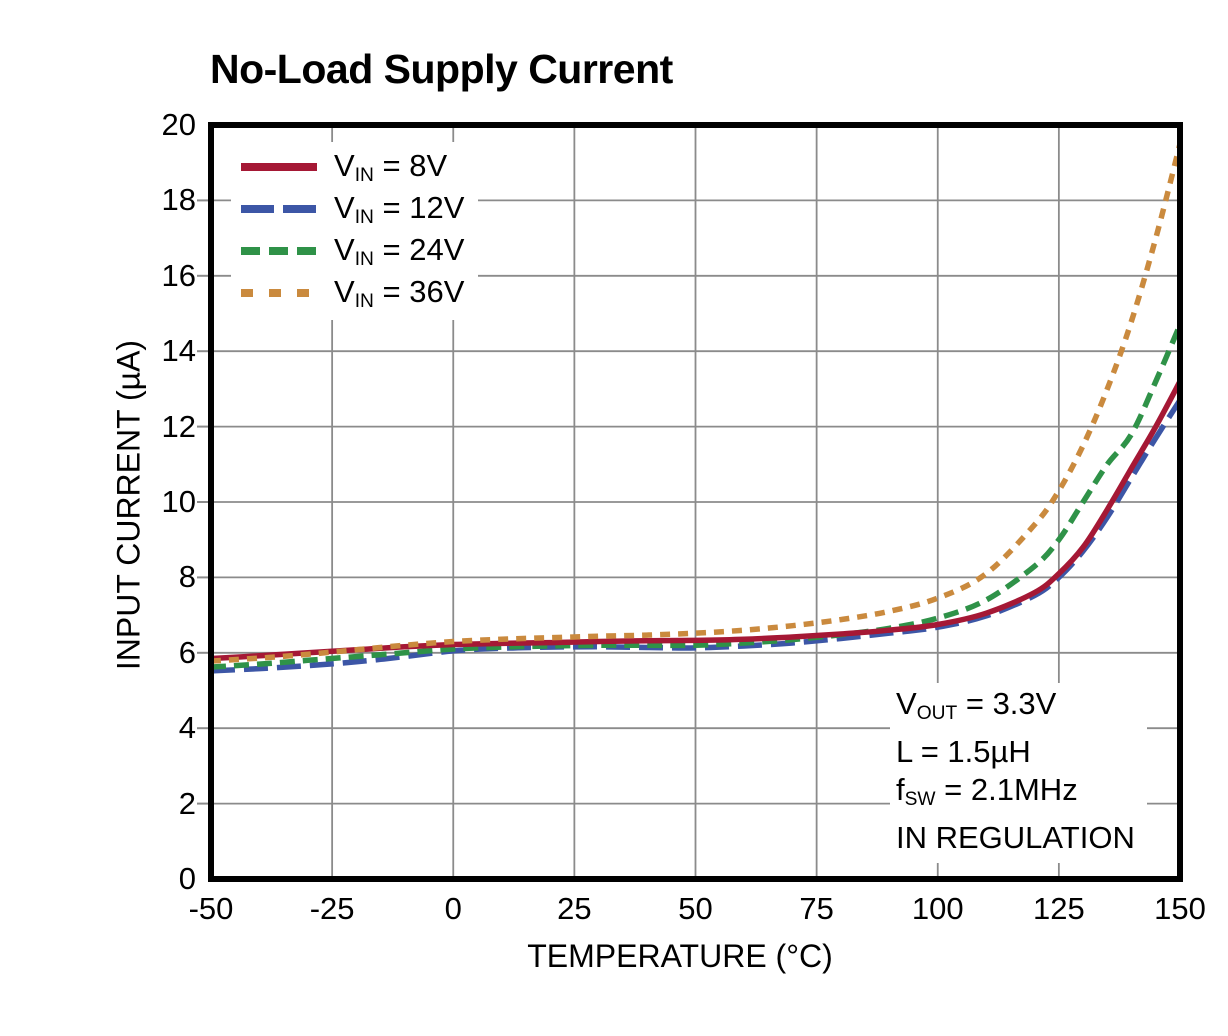 The width and height of the screenshot is (1228, 1036). I want to click on x-tick-label-100: 100, so click(937, 908).